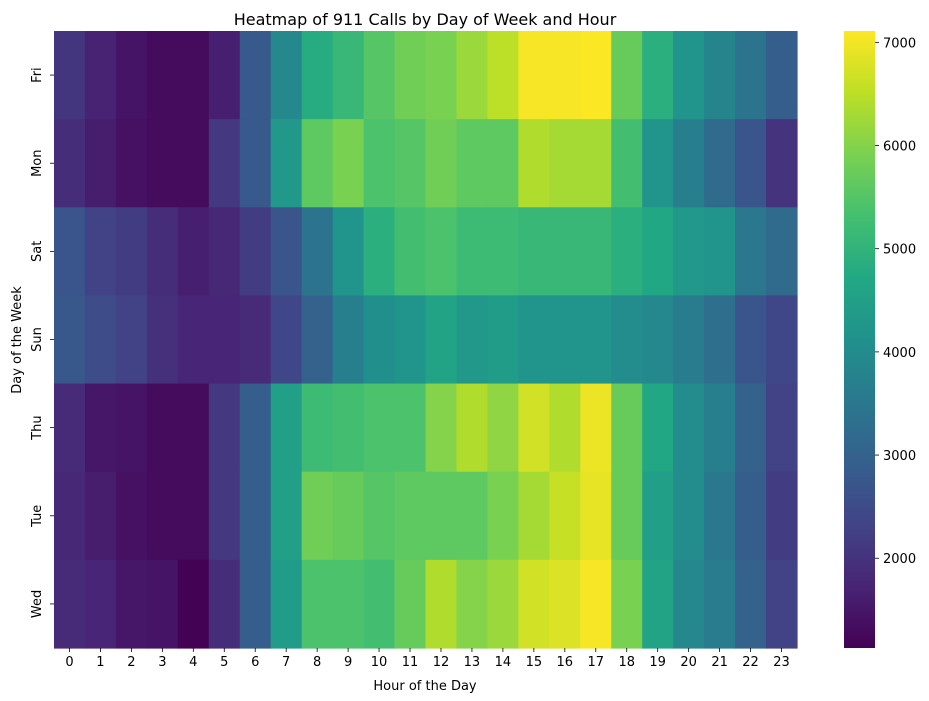 This screenshot has width=929, height=701. What do you see at coordinates (503, 662) in the screenshot?
I see `x-tick-label: 14` at bounding box center [503, 662].